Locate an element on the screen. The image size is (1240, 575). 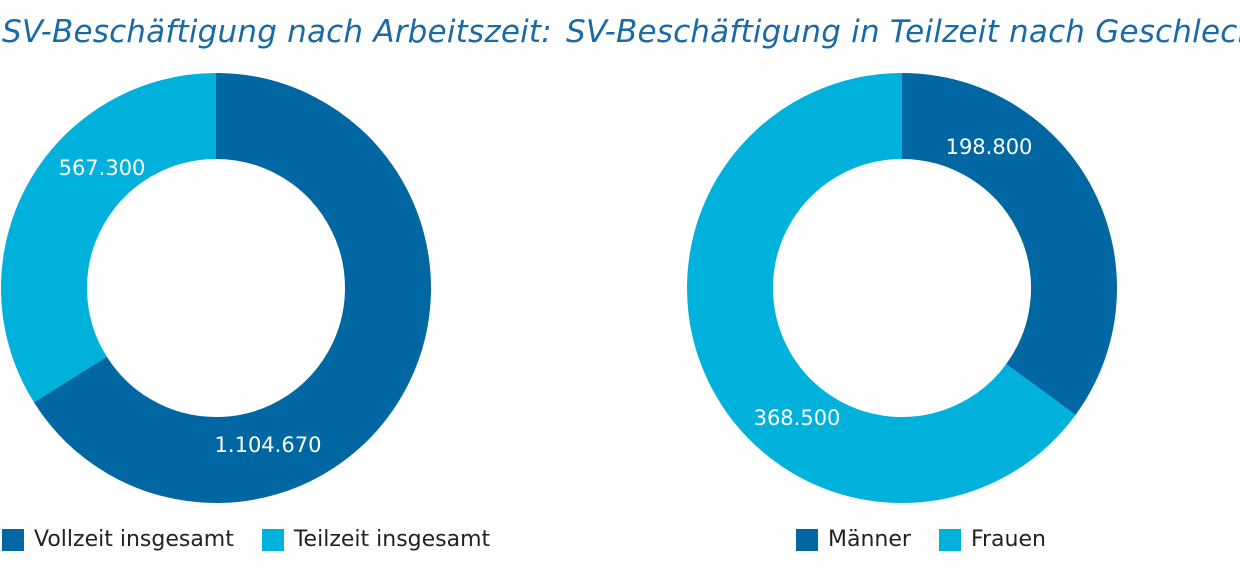
legend-item-teilzeit: Teilzeit insgesamt is located at coordinates (376, 539).